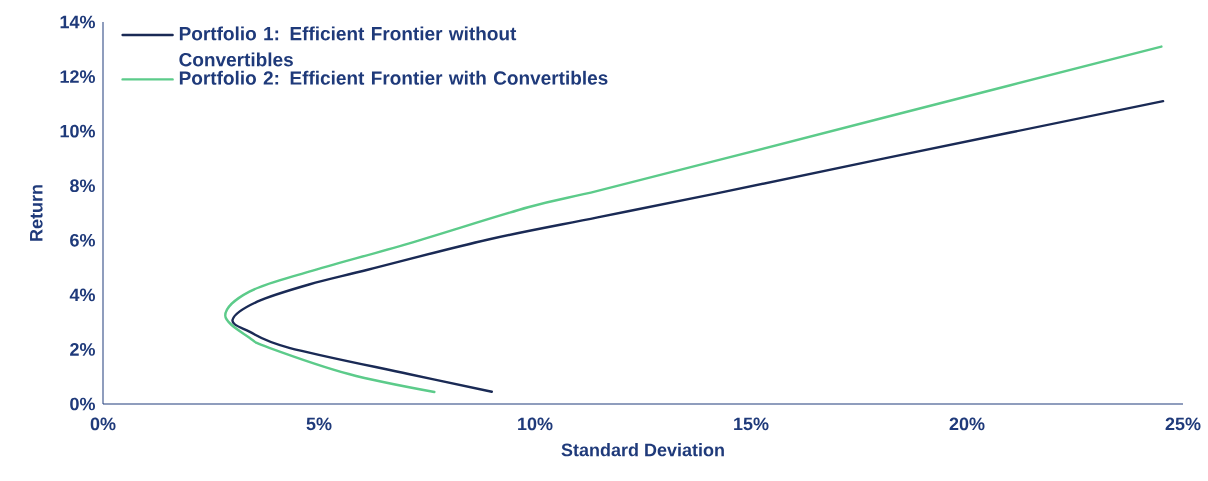 This screenshot has width=1208, height=481. What do you see at coordinates (82, 186) in the screenshot?
I see `y-tick-label: 8%` at bounding box center [82, 186].